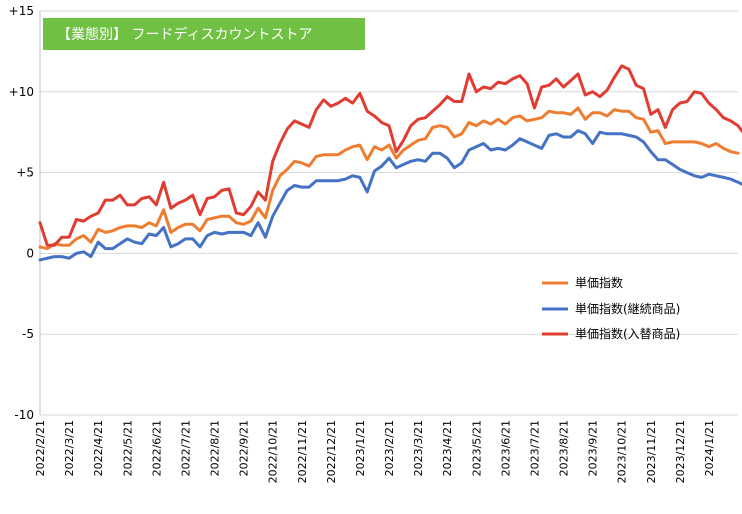  I want to click on x-tick-label: 2023/10/21, so click(622, 451).